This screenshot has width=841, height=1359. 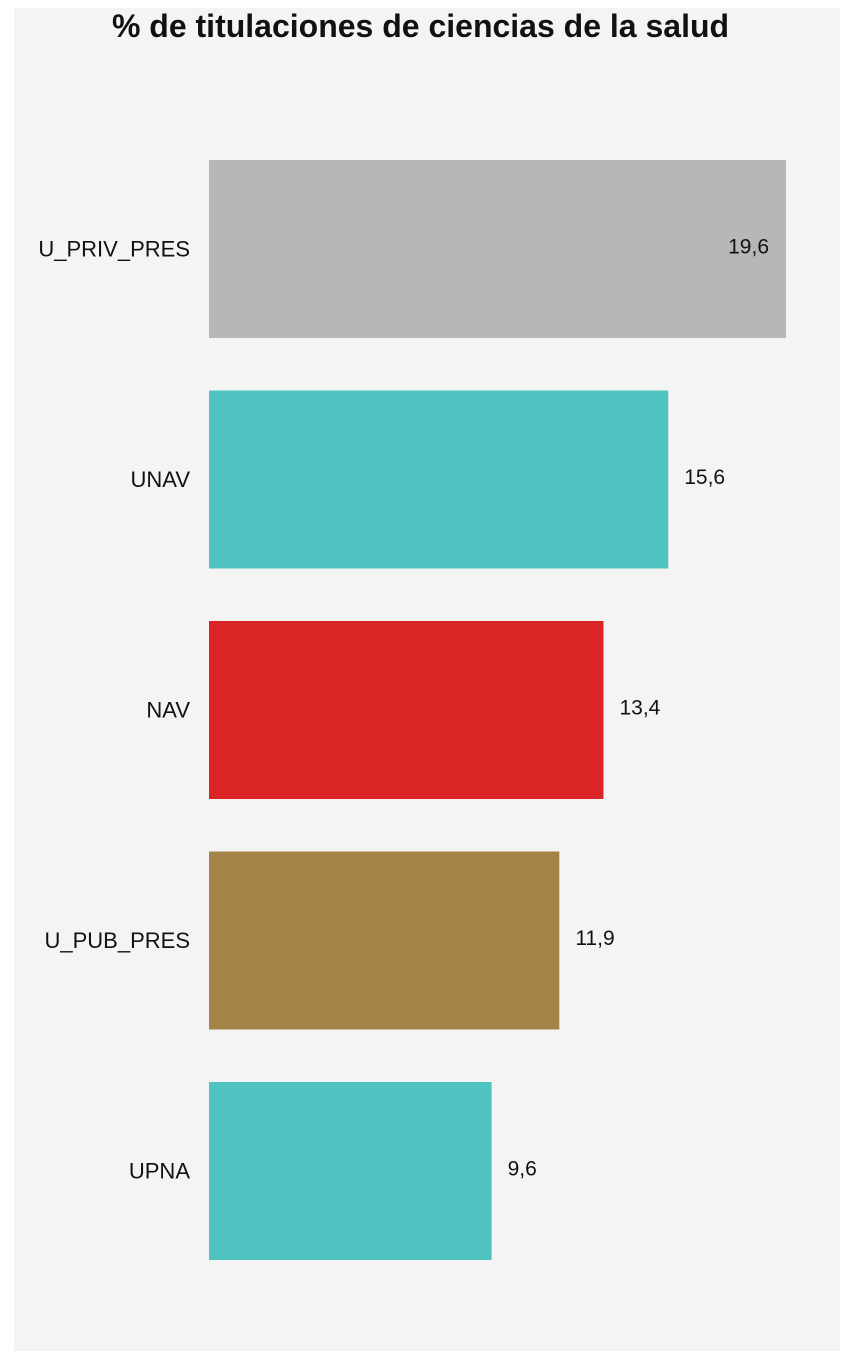 I want to click on value-label: 9,6, so click(x=522, y=1169).